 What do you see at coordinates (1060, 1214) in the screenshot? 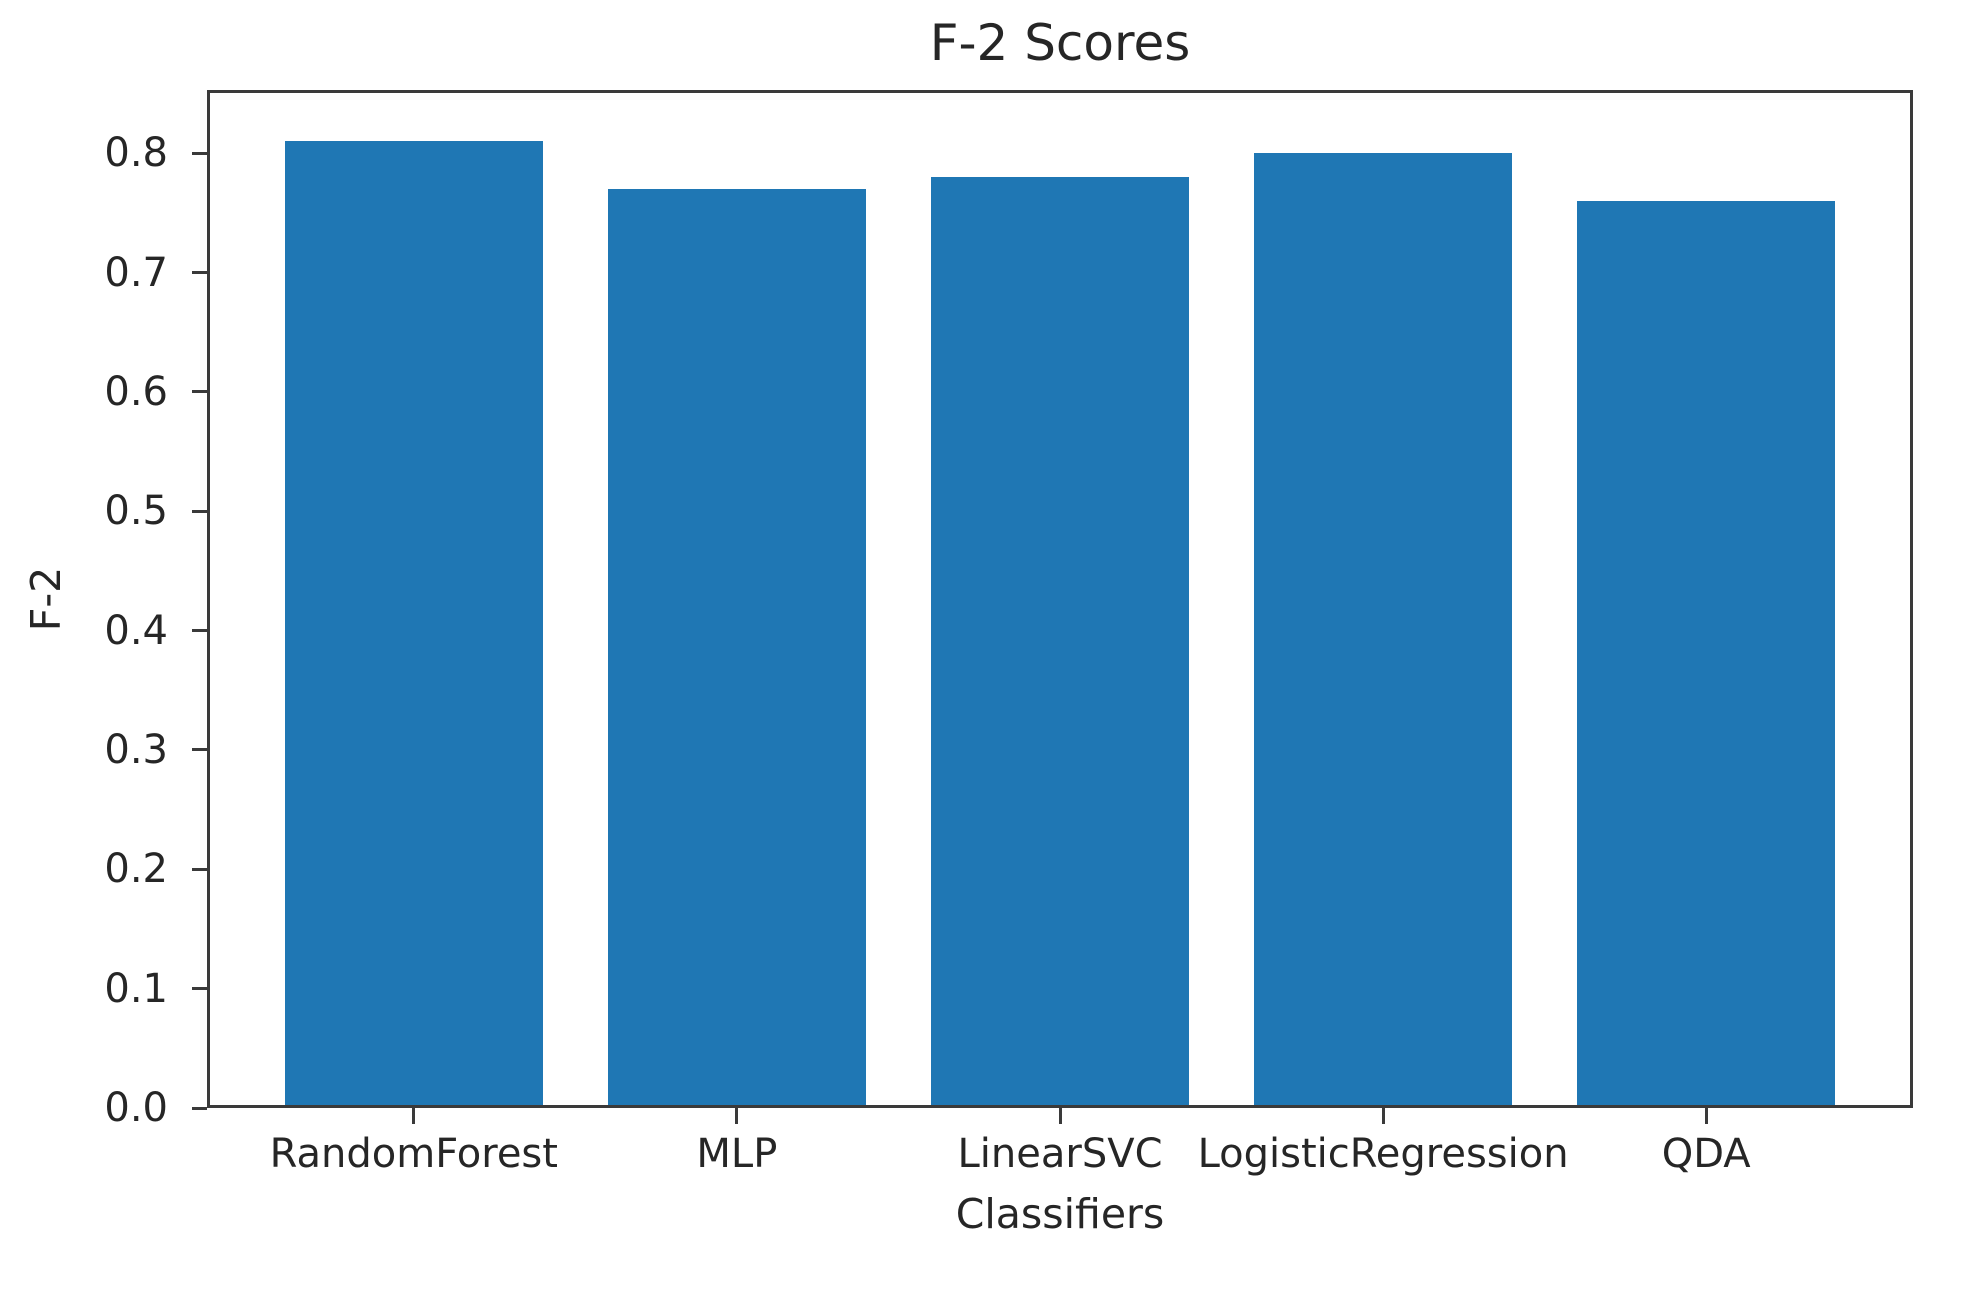
I see `x-axis-label: Classifiers` at bounding box center [1060, 1214].